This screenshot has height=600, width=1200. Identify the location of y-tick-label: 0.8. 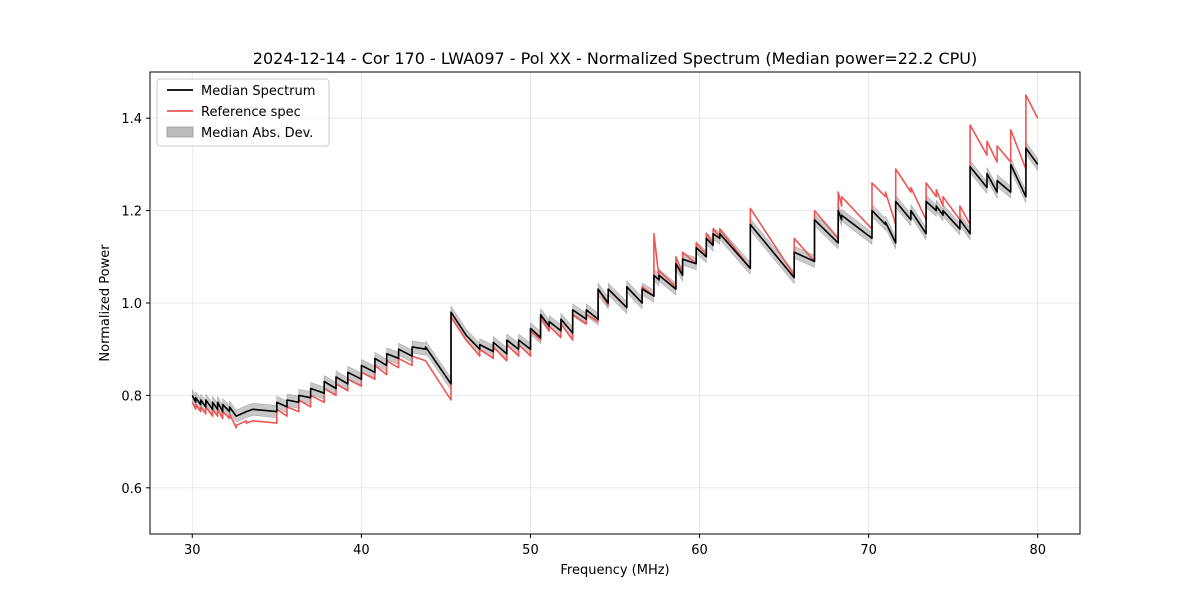
(131, 396).